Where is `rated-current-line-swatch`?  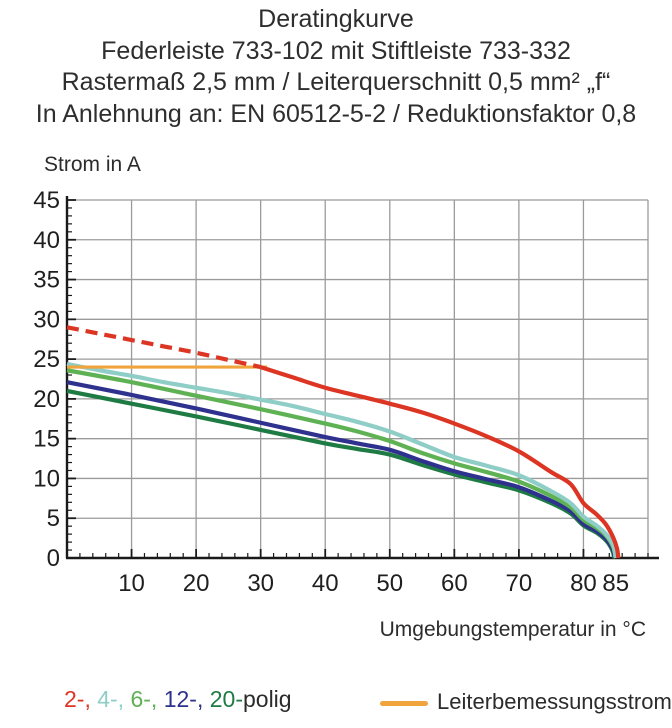 rated-current-line-swatch is located at coordinates (404, 703).